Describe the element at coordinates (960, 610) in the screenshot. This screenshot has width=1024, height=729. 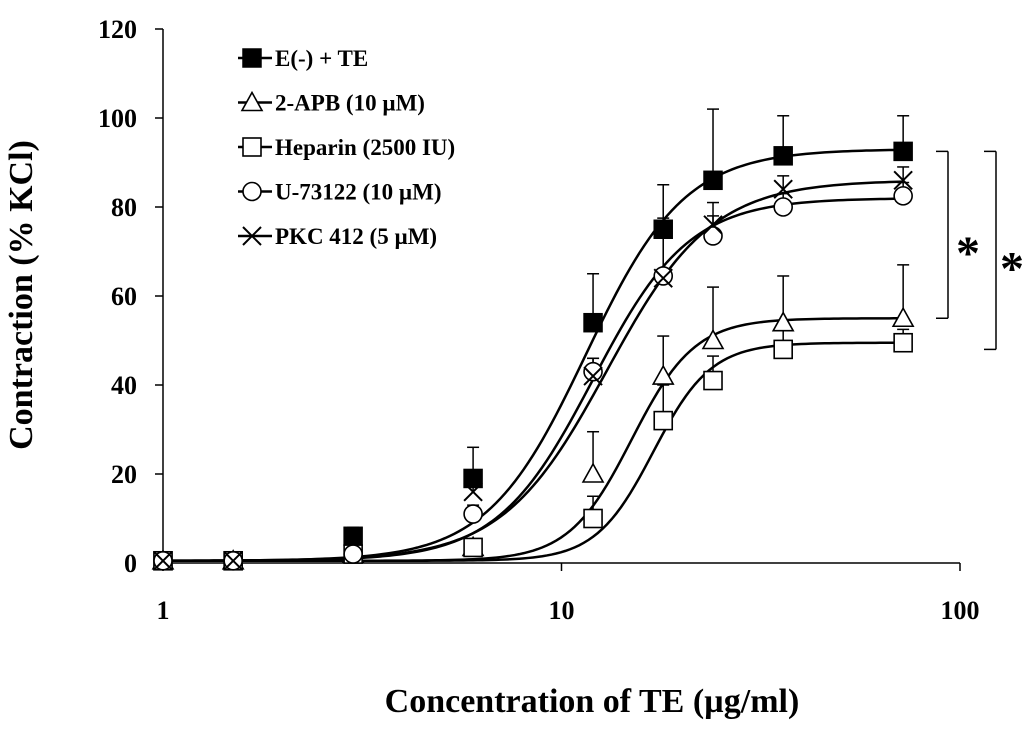
I see `x-tick-label: 100` at that location.